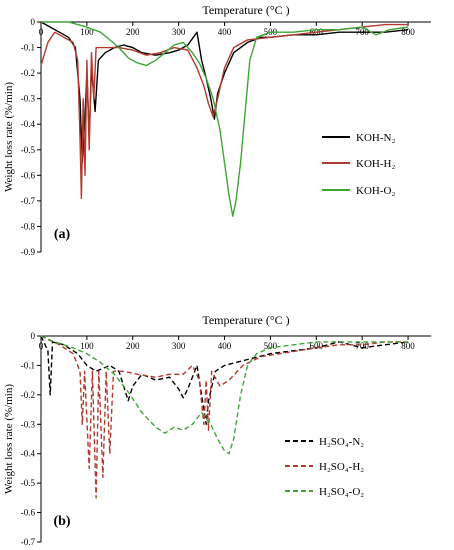 The image size is (454, 550). Describe the element at coordinates (271, 346) in the screenshot. I see `x-tick-label: 500` at that location.